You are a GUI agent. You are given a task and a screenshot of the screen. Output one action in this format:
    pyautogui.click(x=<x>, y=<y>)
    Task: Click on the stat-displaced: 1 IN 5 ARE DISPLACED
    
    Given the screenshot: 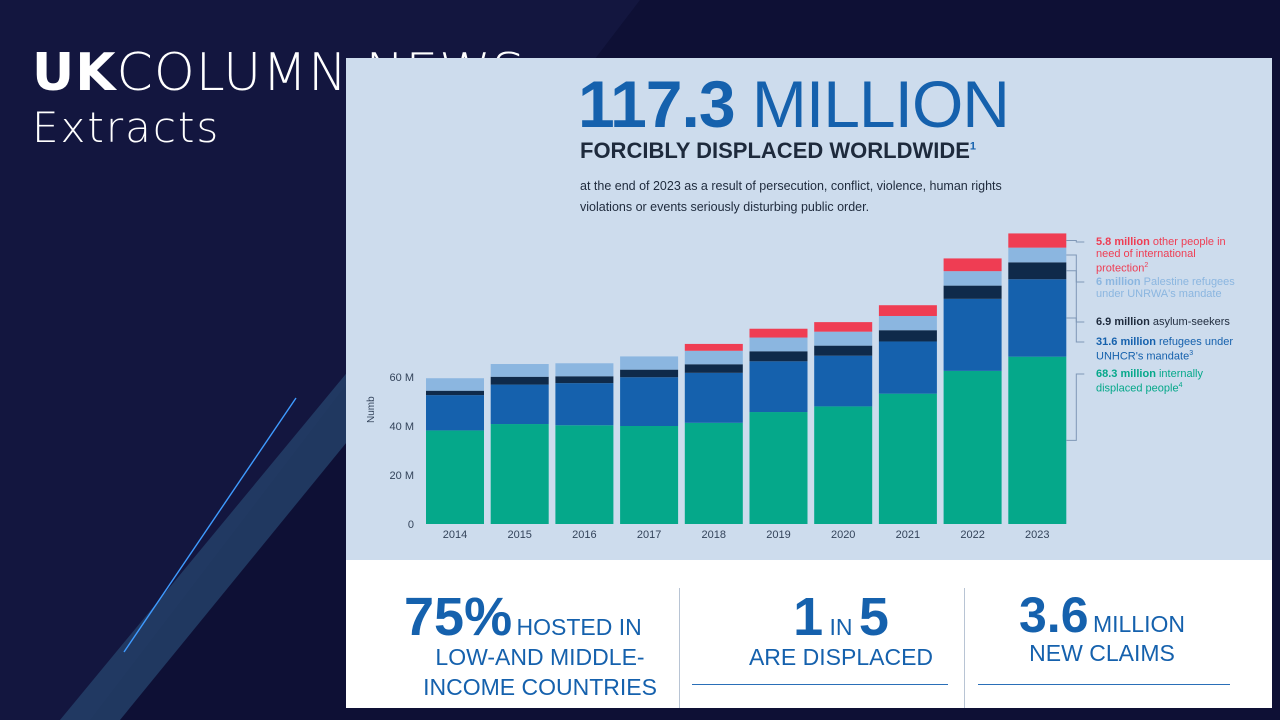 What is the action you would take?
    pyautogui.click(x=841, y=629)
    